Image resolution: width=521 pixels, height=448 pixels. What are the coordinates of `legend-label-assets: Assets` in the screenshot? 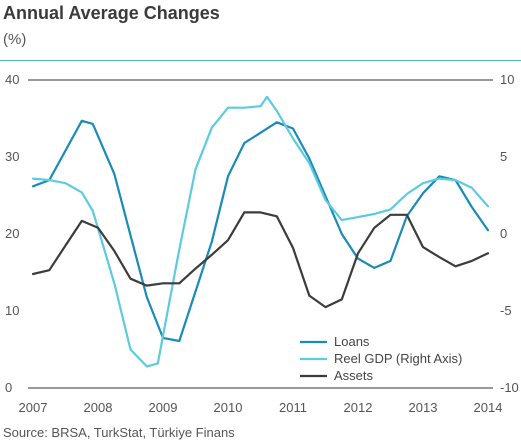 It's located at (354, 375).